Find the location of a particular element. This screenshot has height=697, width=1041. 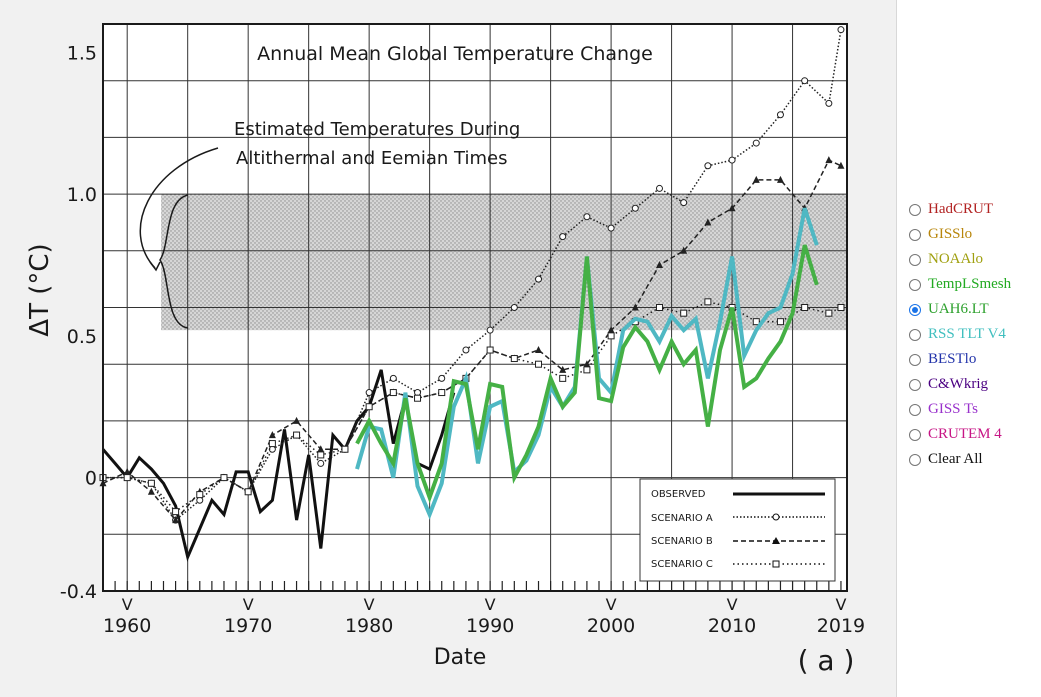

dataset-option-hadcrut: HadCRUT is located at coordinates (972, 209).